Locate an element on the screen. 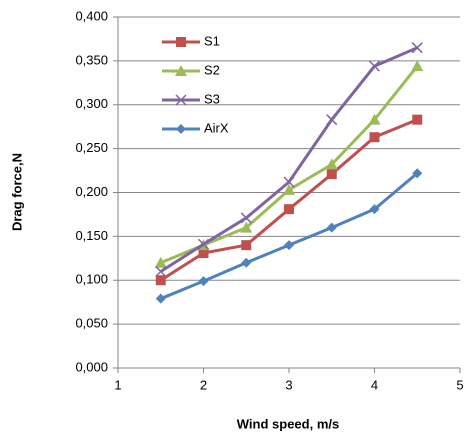 This screenshot has height=436, width=465. x-tick-label: 1 is located at coordinates (117, 384).